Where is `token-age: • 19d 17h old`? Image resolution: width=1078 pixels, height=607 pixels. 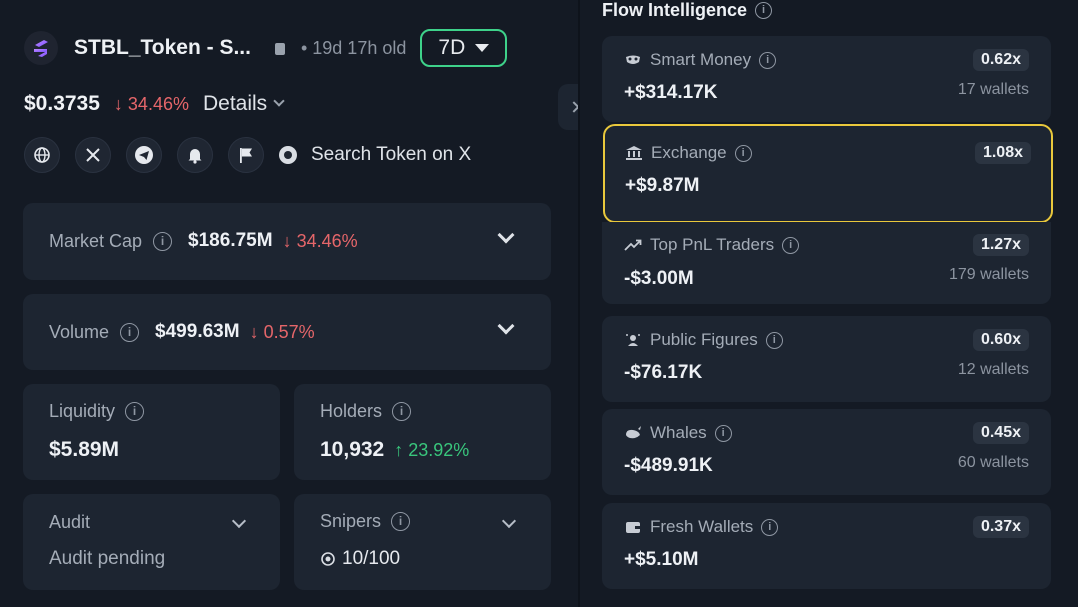 token-age: • 19d 17h old is located at coordinates (353, 47).